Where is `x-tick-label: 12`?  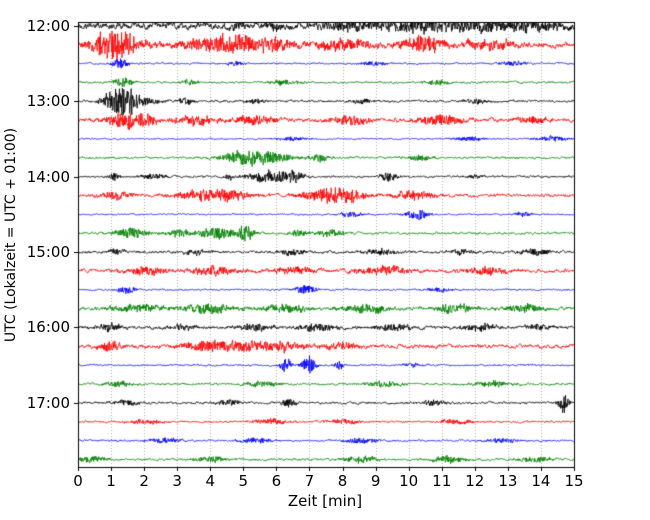 x-tick-label: 12 is located at coordinates (475, 481).